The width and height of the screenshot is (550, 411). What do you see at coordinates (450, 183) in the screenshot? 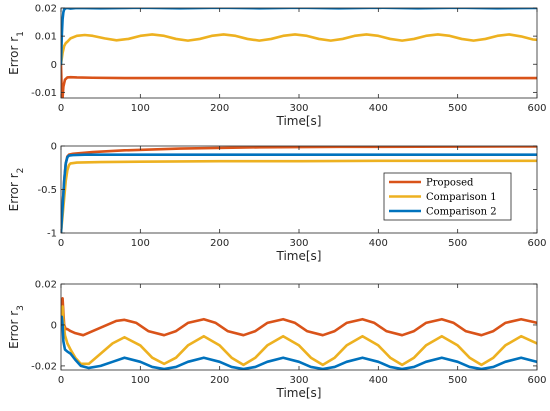
I see `legend-entry: Proposed` at bounding box center [450, 183].